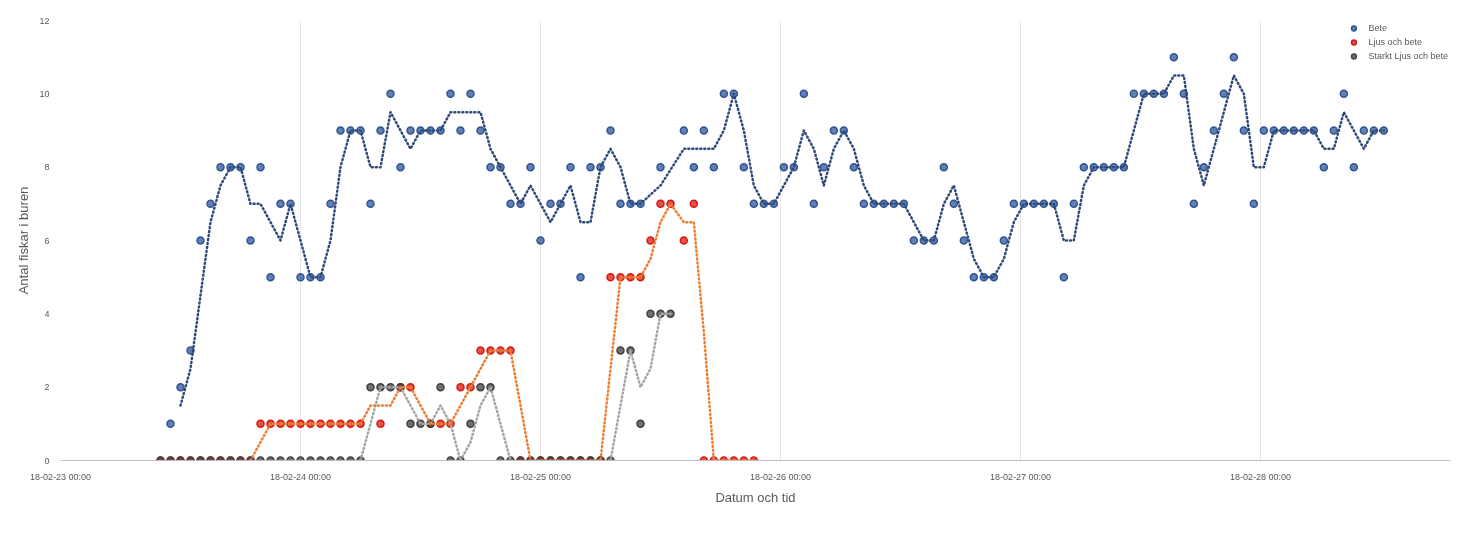  I want to click on y-tick-label: 0, so click(47, 460).